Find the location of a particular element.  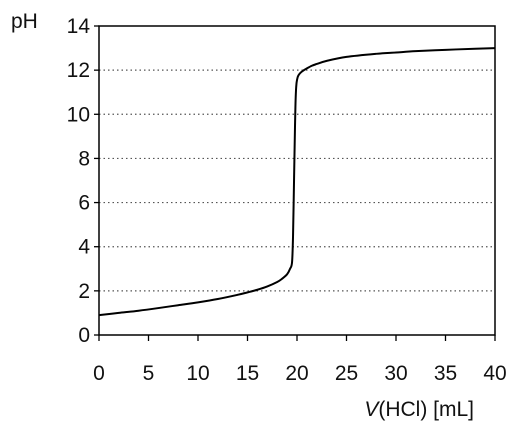

y-tick-label-12: 12 is located at coordinates (78, 70).